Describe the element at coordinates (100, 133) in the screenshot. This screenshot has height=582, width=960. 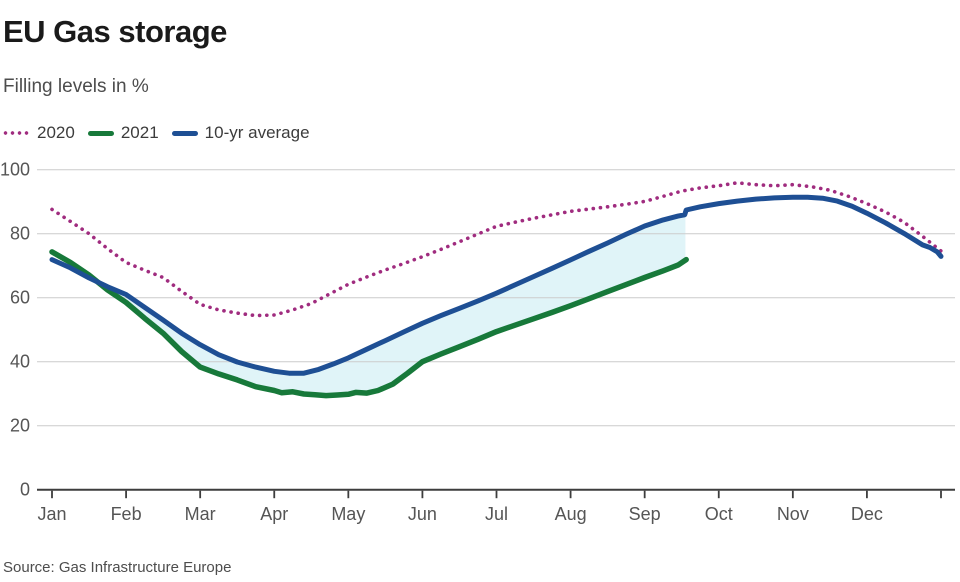
I see `legend-swatch-2021-line` at that location.